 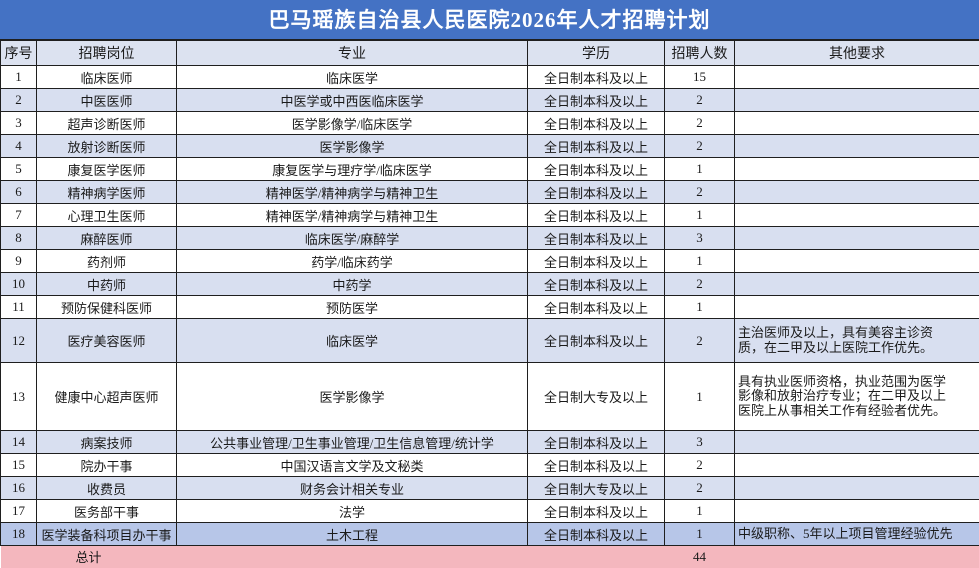 I want to click on cell-no: 17, so click(x=18, y=511).